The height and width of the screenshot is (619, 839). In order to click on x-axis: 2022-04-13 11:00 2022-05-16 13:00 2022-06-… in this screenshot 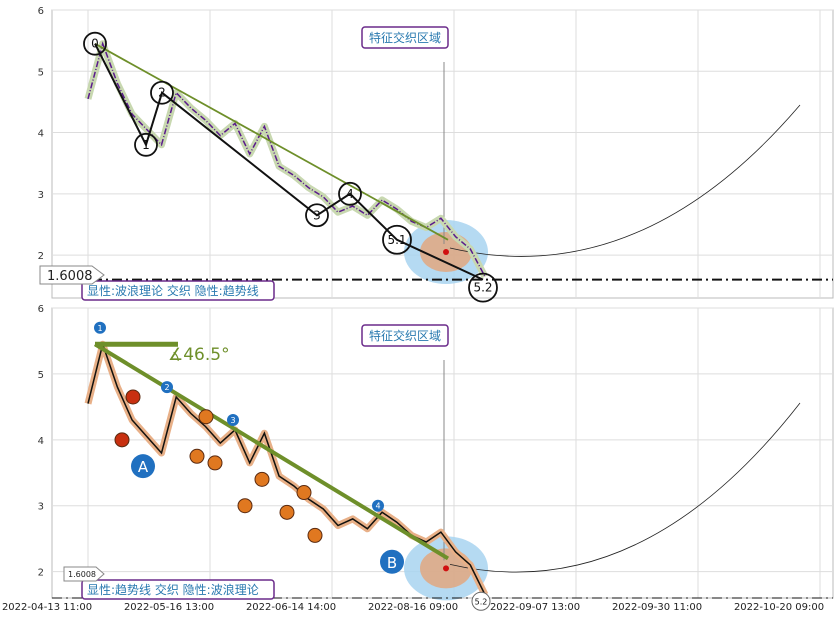, I will do `click(413, 607)`.